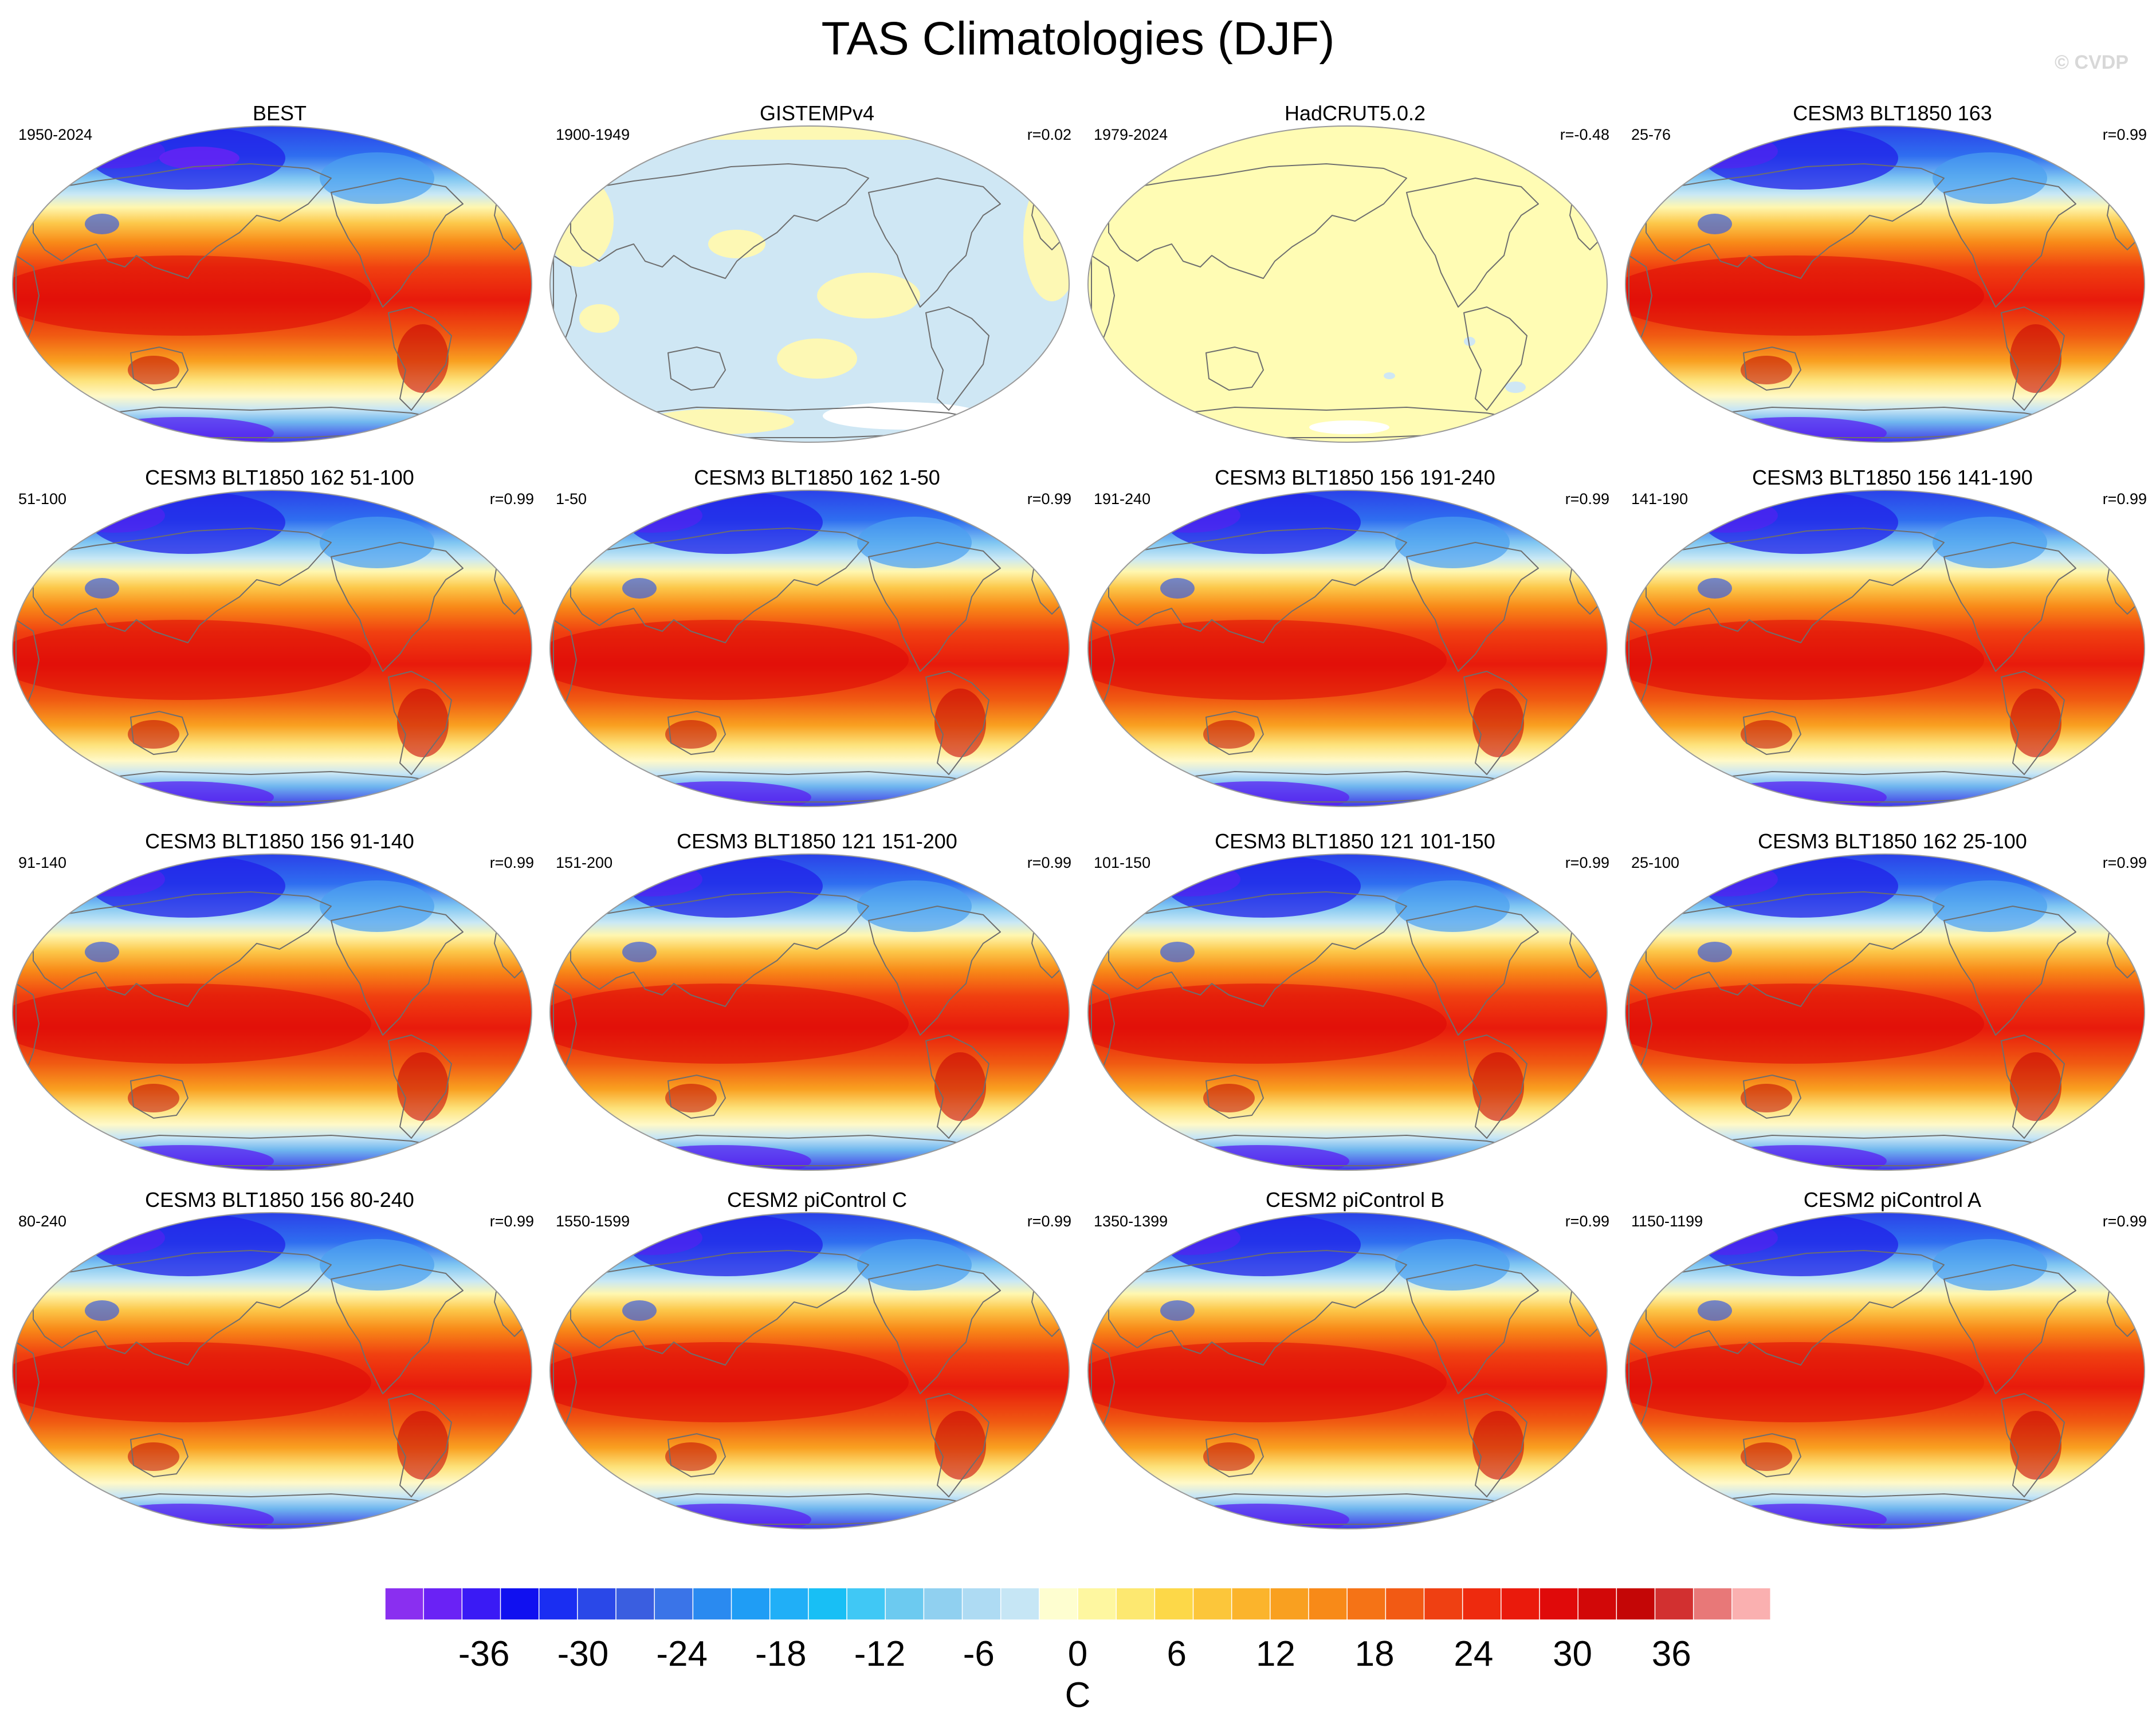 This screenshot has height=1711, width=2156. I want to click on map-panel: HadCRUT5.0.2 1979-2024 r=-0.48, so click(1355, 284).